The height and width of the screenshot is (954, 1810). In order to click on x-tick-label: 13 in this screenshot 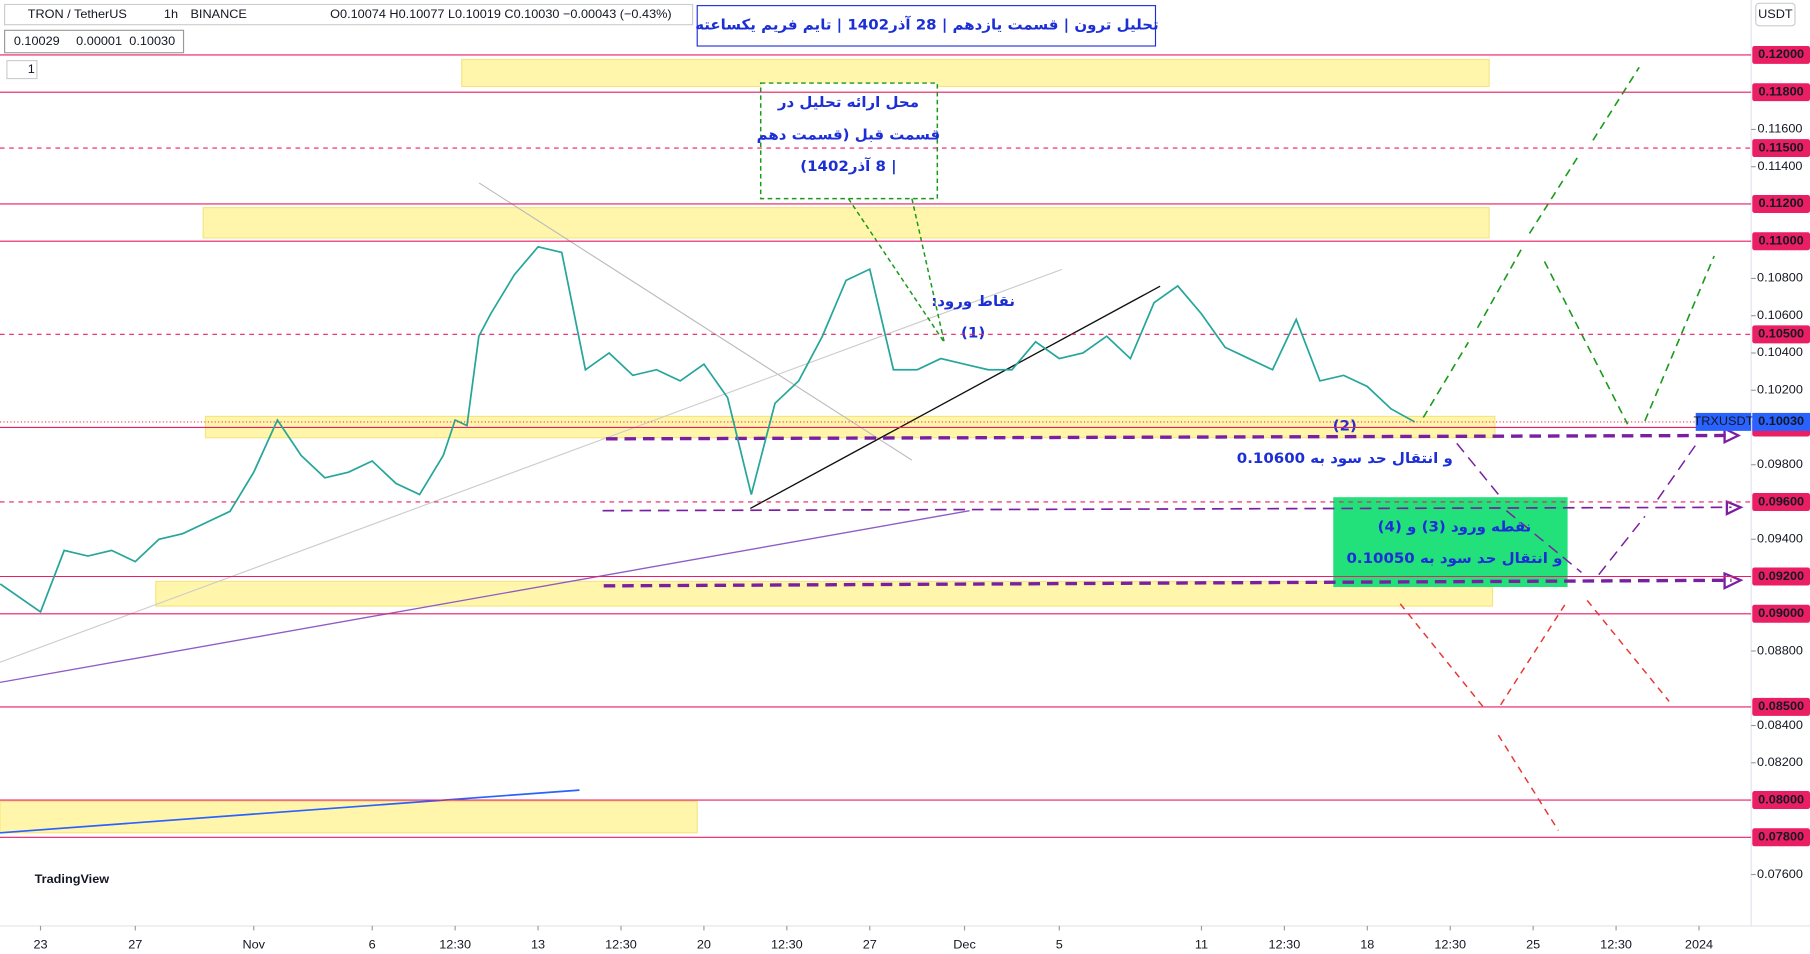, I will do `click(538, 944)`.